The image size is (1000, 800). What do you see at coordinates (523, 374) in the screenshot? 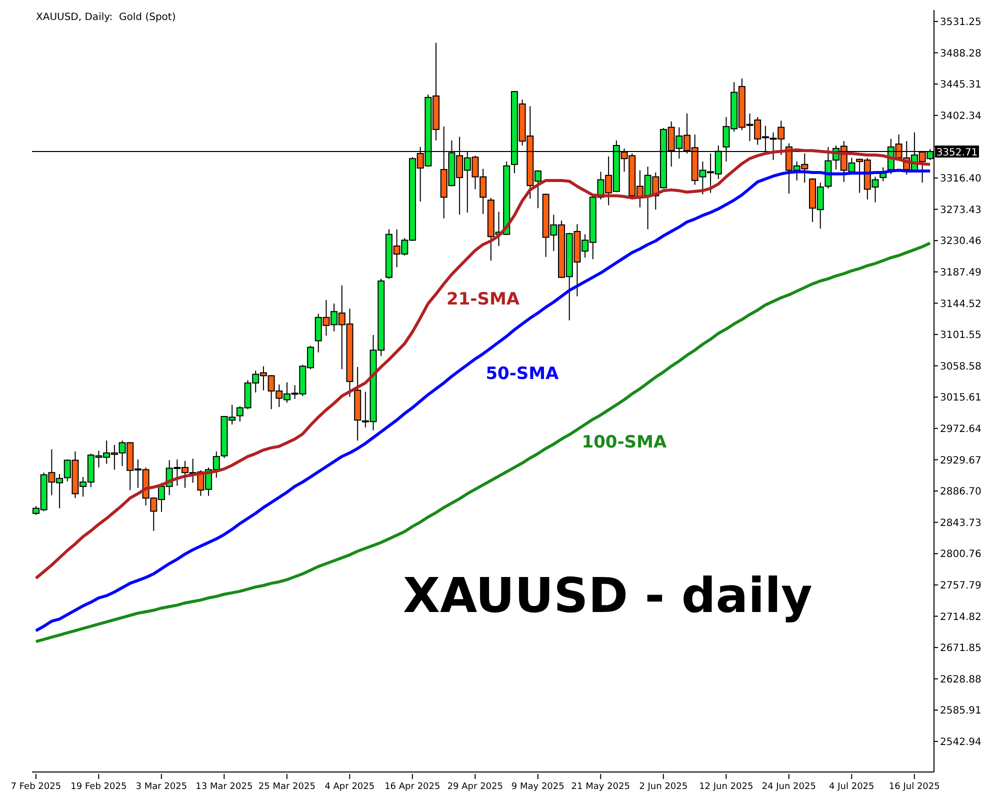
I see `series-label: 50-SMA` at bounding box center [523, 374].